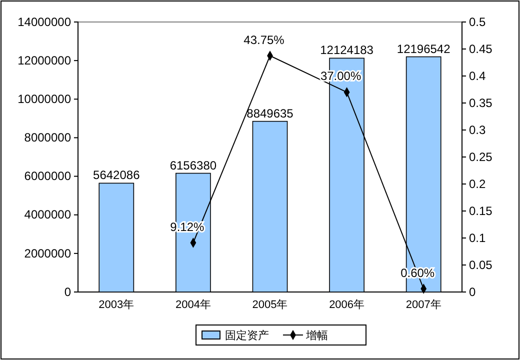  I want to click on y2-tick-label: 0.1, so click(477, 237).